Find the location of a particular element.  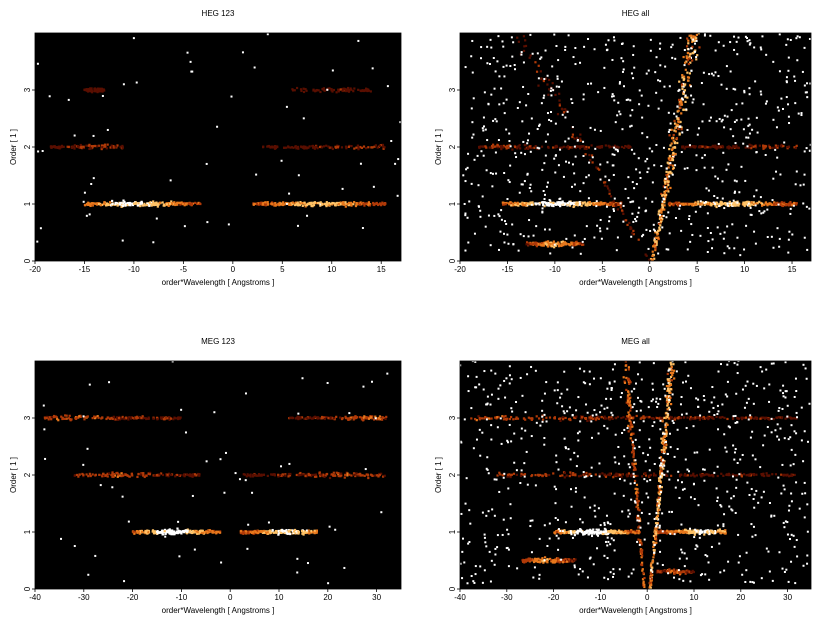

chart-title: HEG 123 is located at coordinates (218, 13).